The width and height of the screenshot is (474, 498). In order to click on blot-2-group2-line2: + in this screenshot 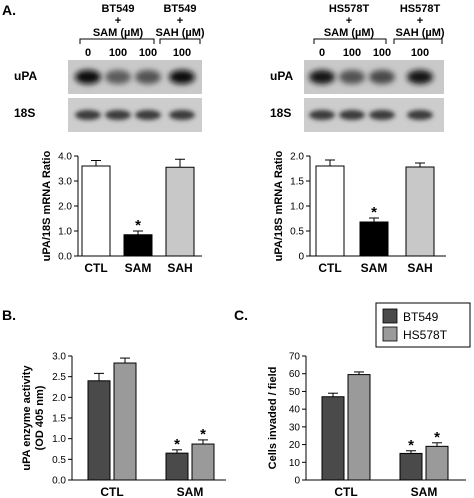, I will do `click(420, 21)`.